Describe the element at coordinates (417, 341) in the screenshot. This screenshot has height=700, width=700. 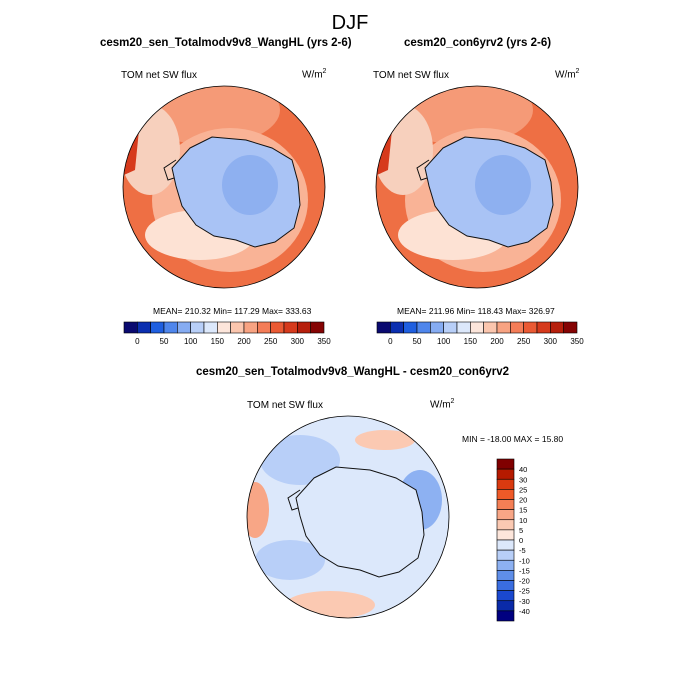
I see `colorbar-2-tick-label: 50` at that location.